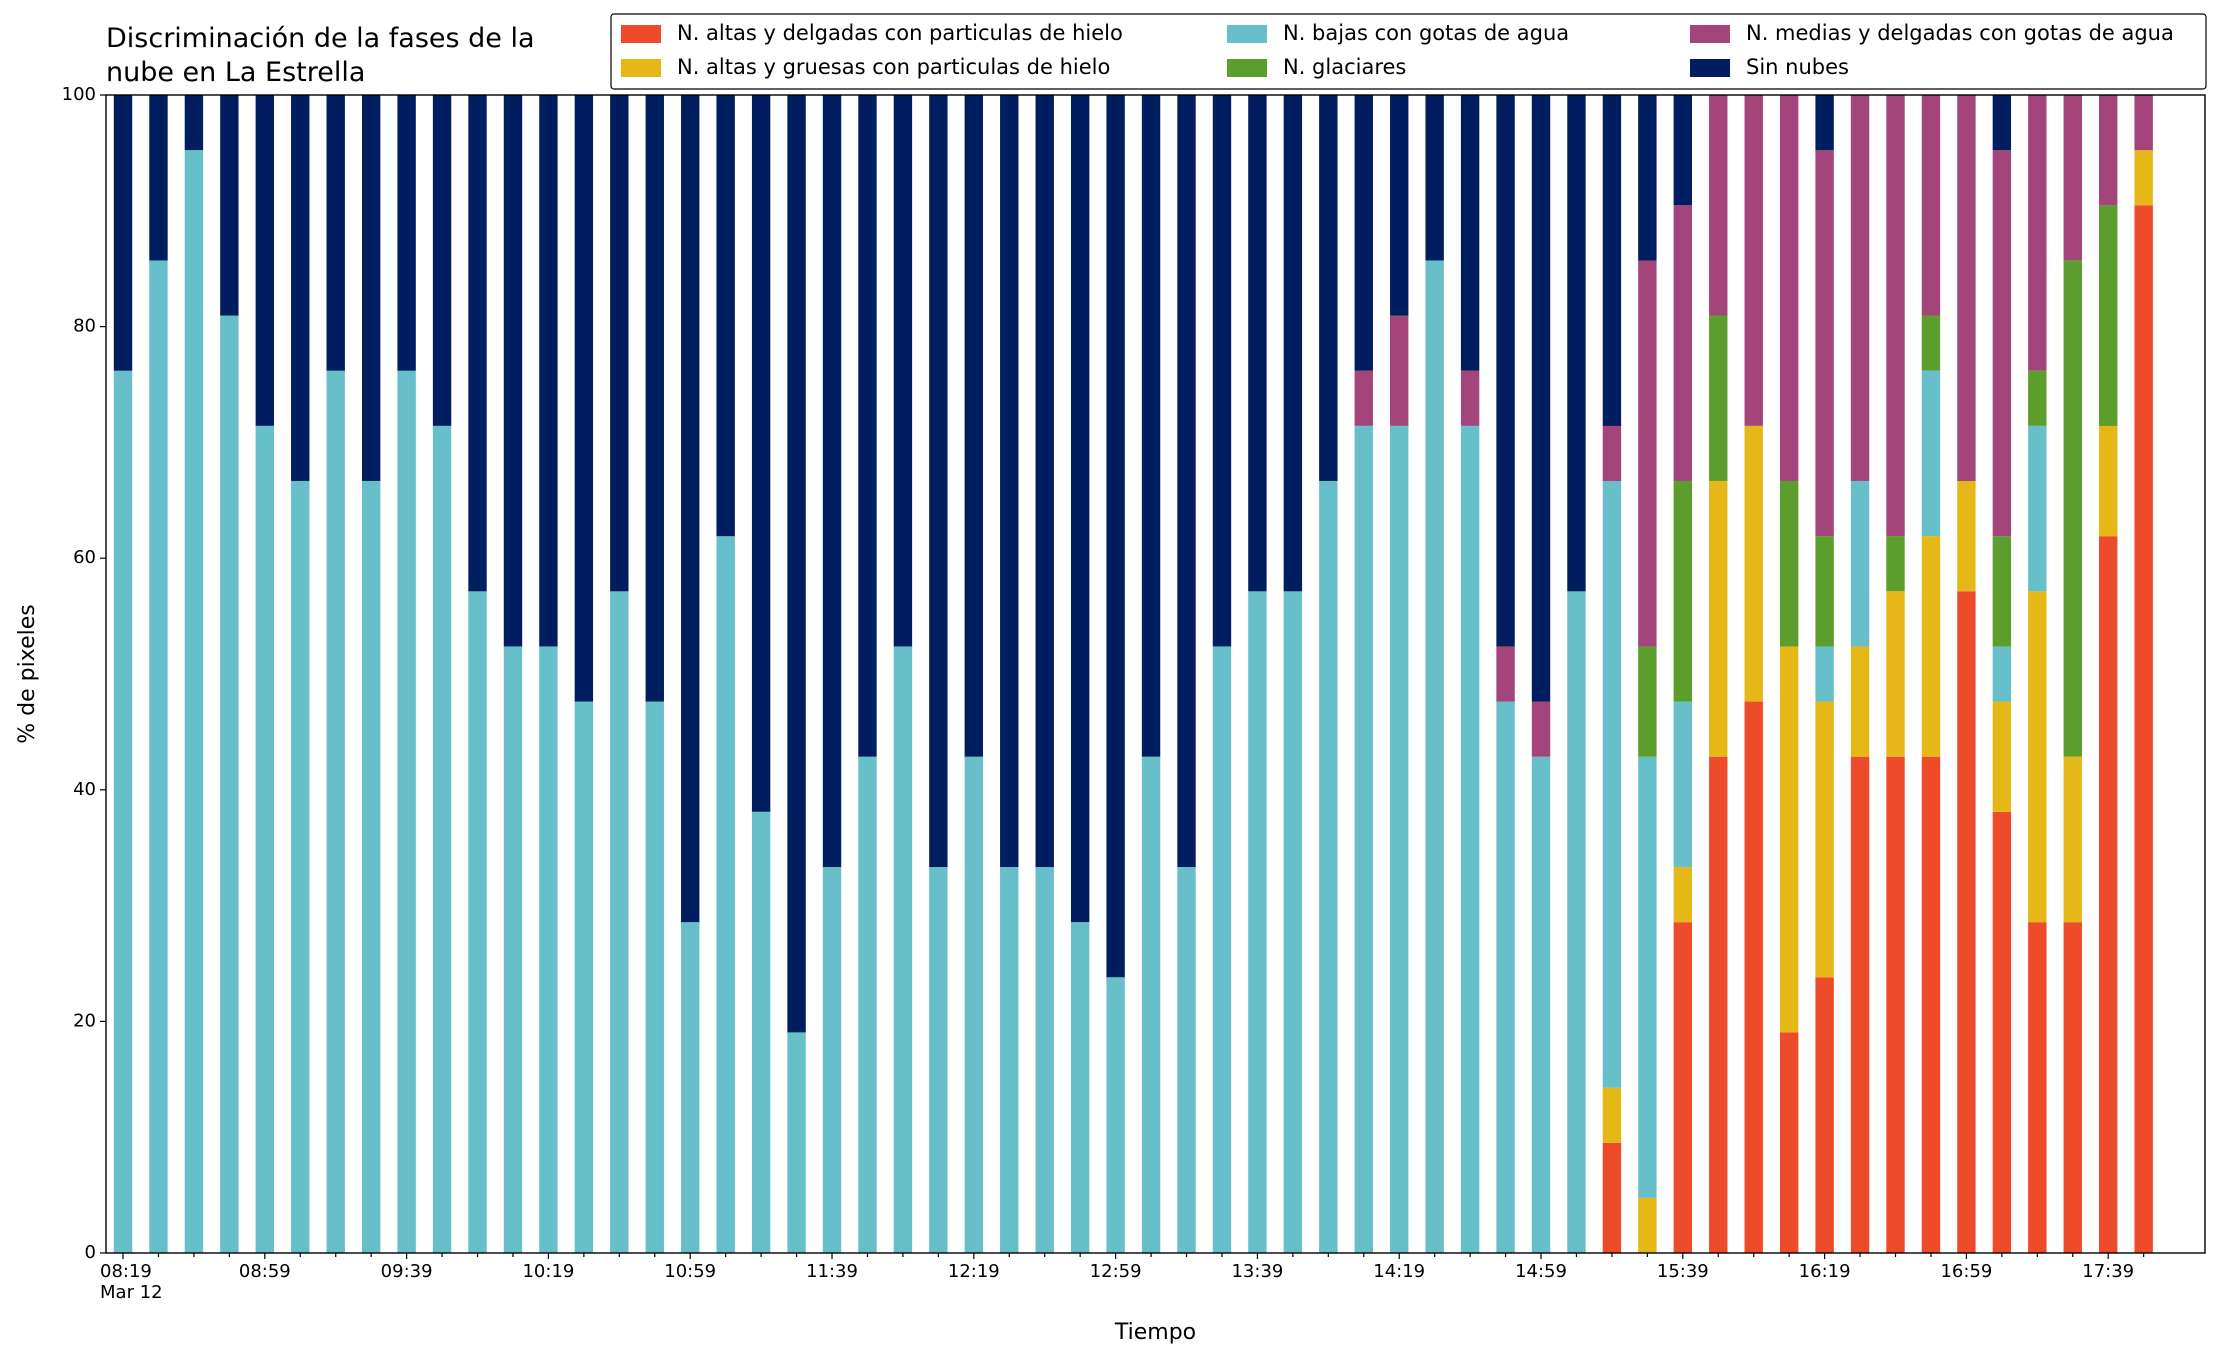  What do you see at coordinates (1399, 1271) in the screenshot?
I see `x-tick-label: 14:19` at bounding box center [1399, 1271].